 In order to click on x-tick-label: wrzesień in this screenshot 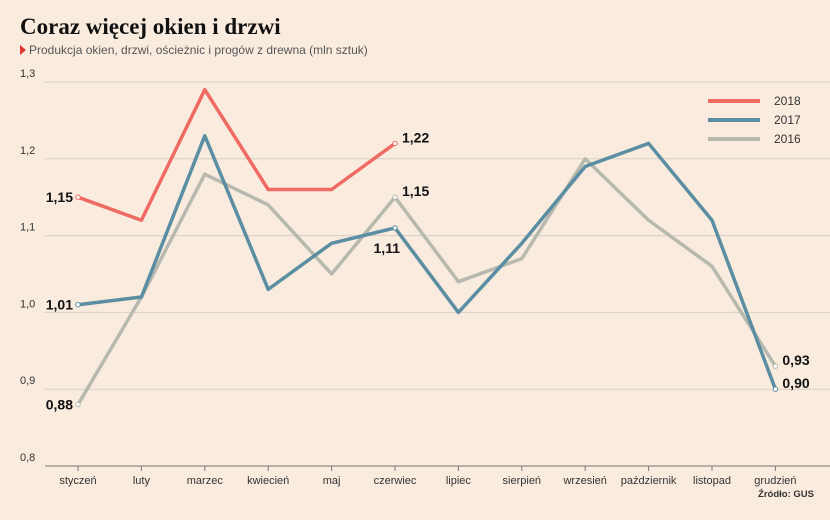, I will do `click(584, 481)`.